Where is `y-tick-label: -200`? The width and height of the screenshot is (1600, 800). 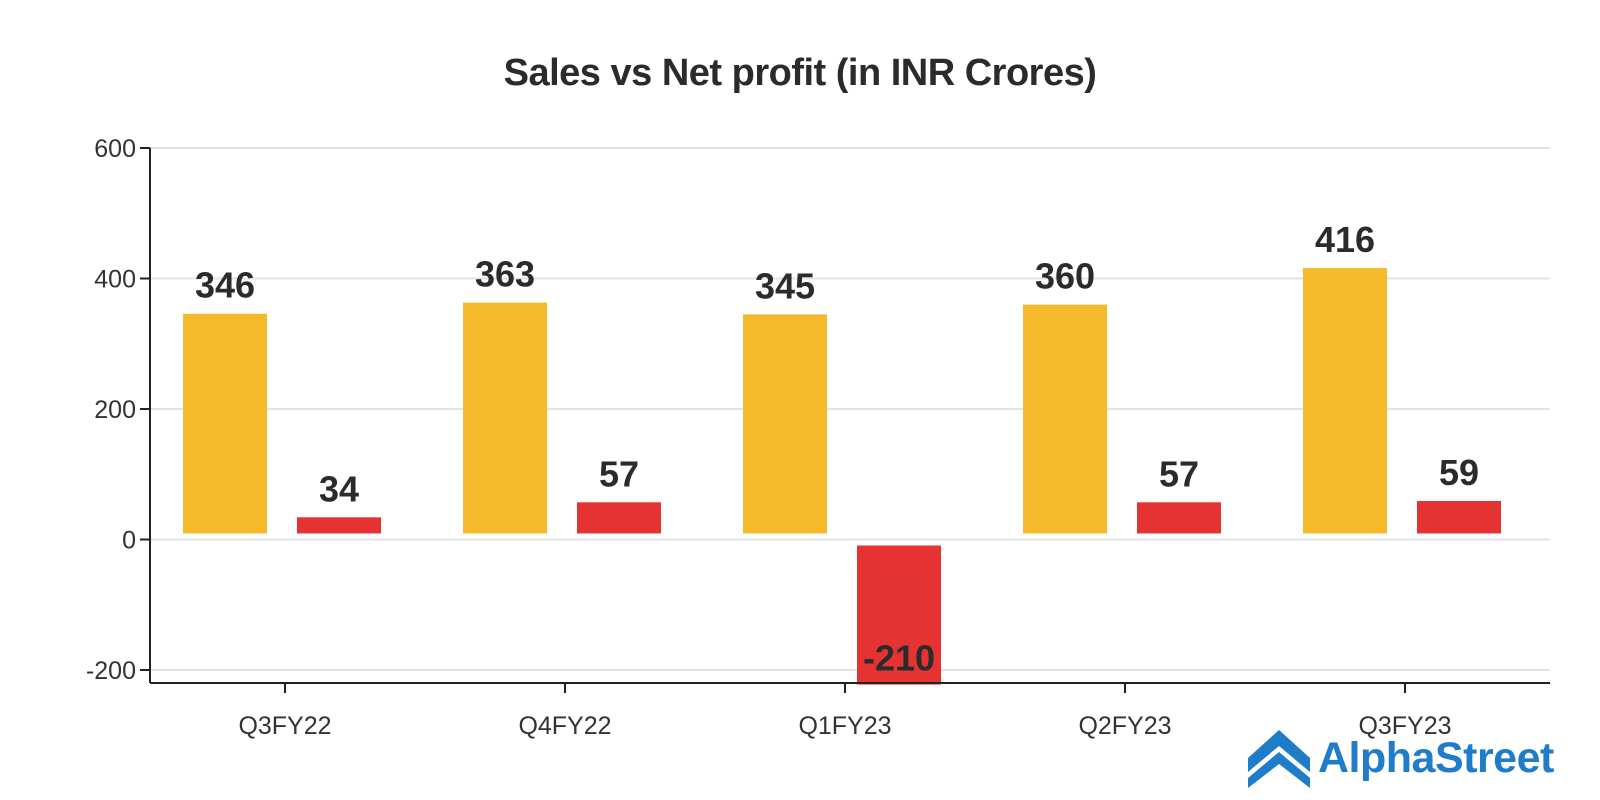 y-tick-label: -200 is located at coordinates (111, 671).